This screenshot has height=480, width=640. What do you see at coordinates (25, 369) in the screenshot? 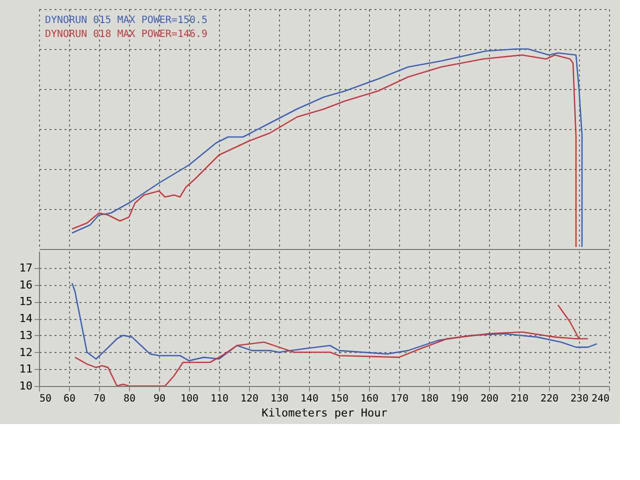
I see `y-tick-label: 11` at bounding box center [25, 369].